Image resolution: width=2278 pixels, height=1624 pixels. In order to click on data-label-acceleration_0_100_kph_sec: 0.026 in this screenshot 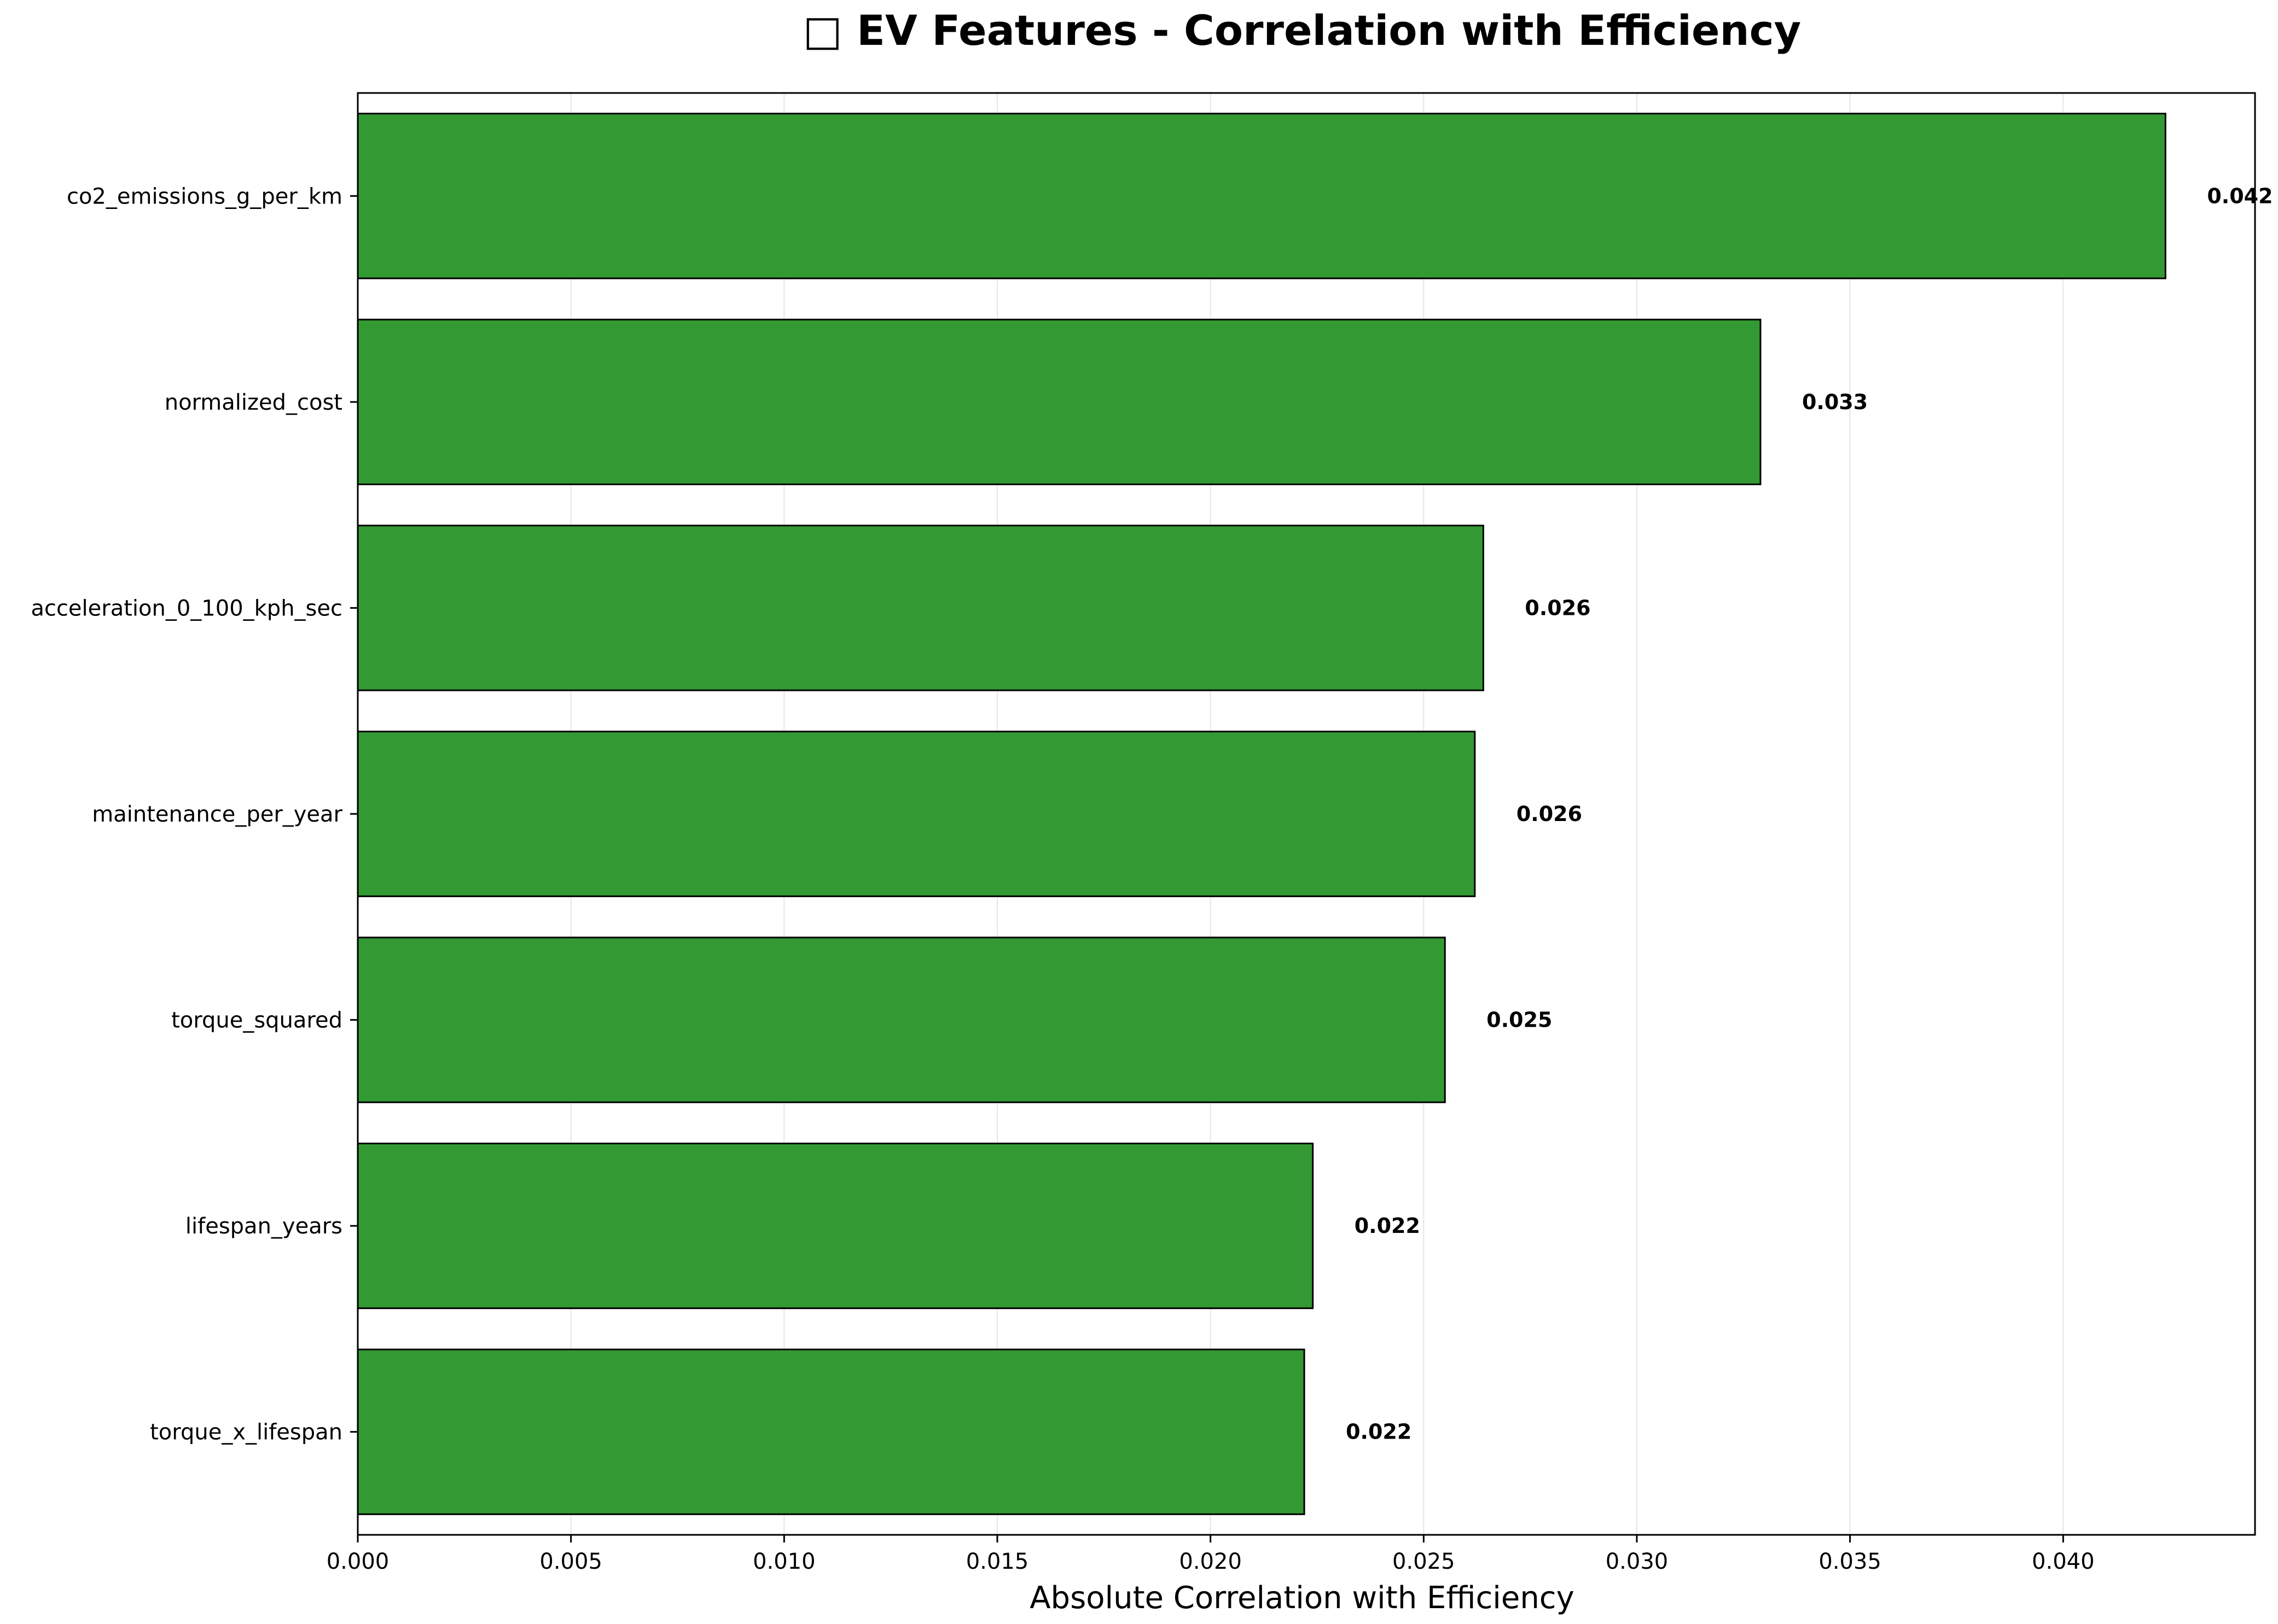, I will do `click(1558, 608)`.